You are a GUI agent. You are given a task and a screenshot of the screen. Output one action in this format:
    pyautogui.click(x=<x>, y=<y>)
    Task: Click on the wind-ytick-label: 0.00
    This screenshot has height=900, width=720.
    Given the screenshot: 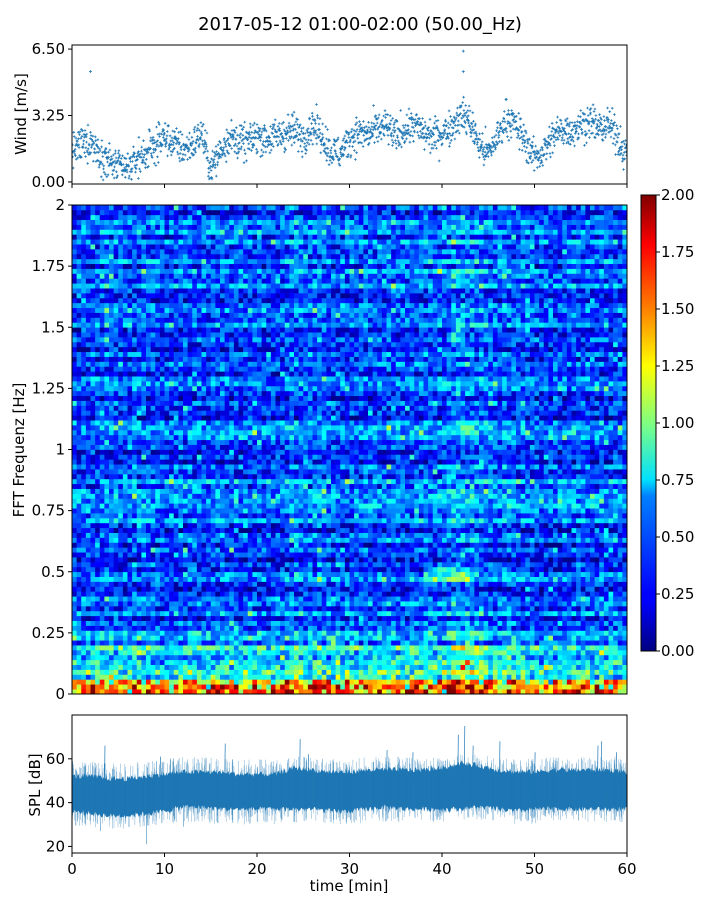 What is the action you would take?
    pyautogui.click(x=48, y=182)
    